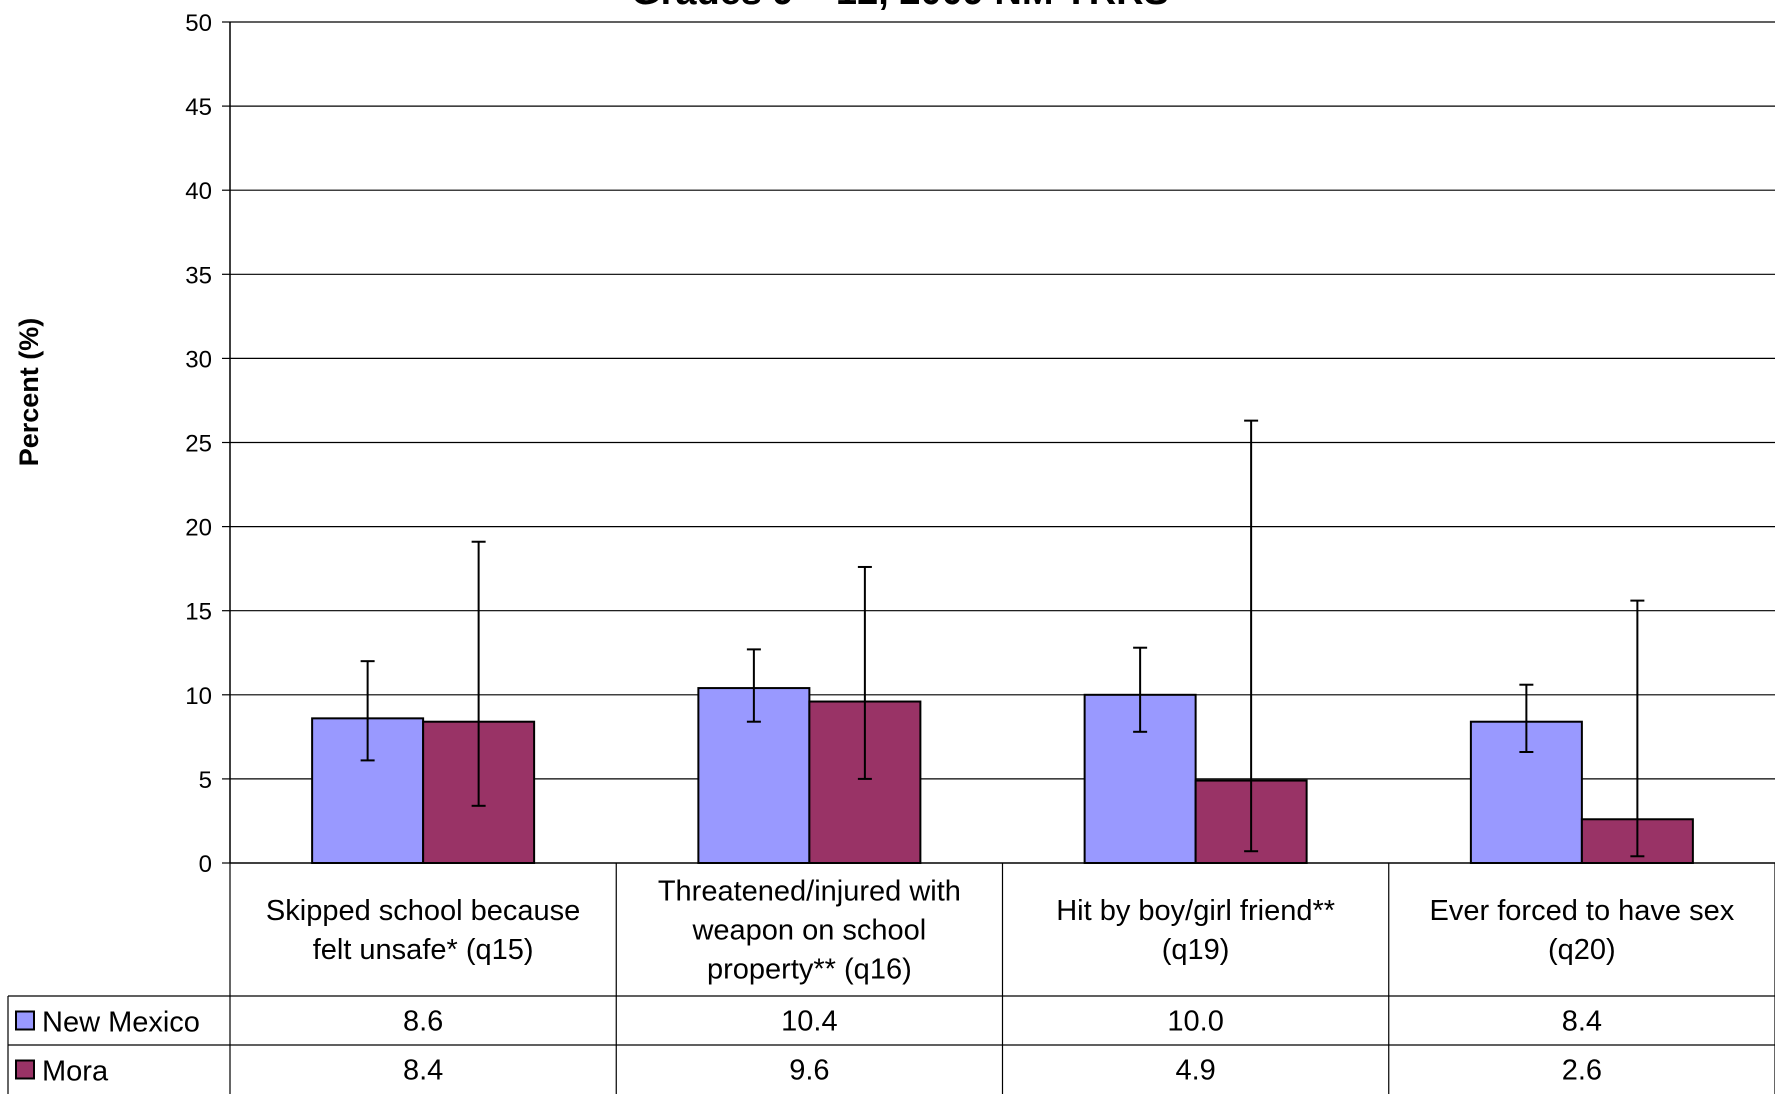 Image resolution: width=1775 pixels, height=1094 pixels. What do you see at coordinates (1195, 911) in the screenshot?
I see `category-label: Hit by boy/girl friend**` at bounding box center [1195, 911].